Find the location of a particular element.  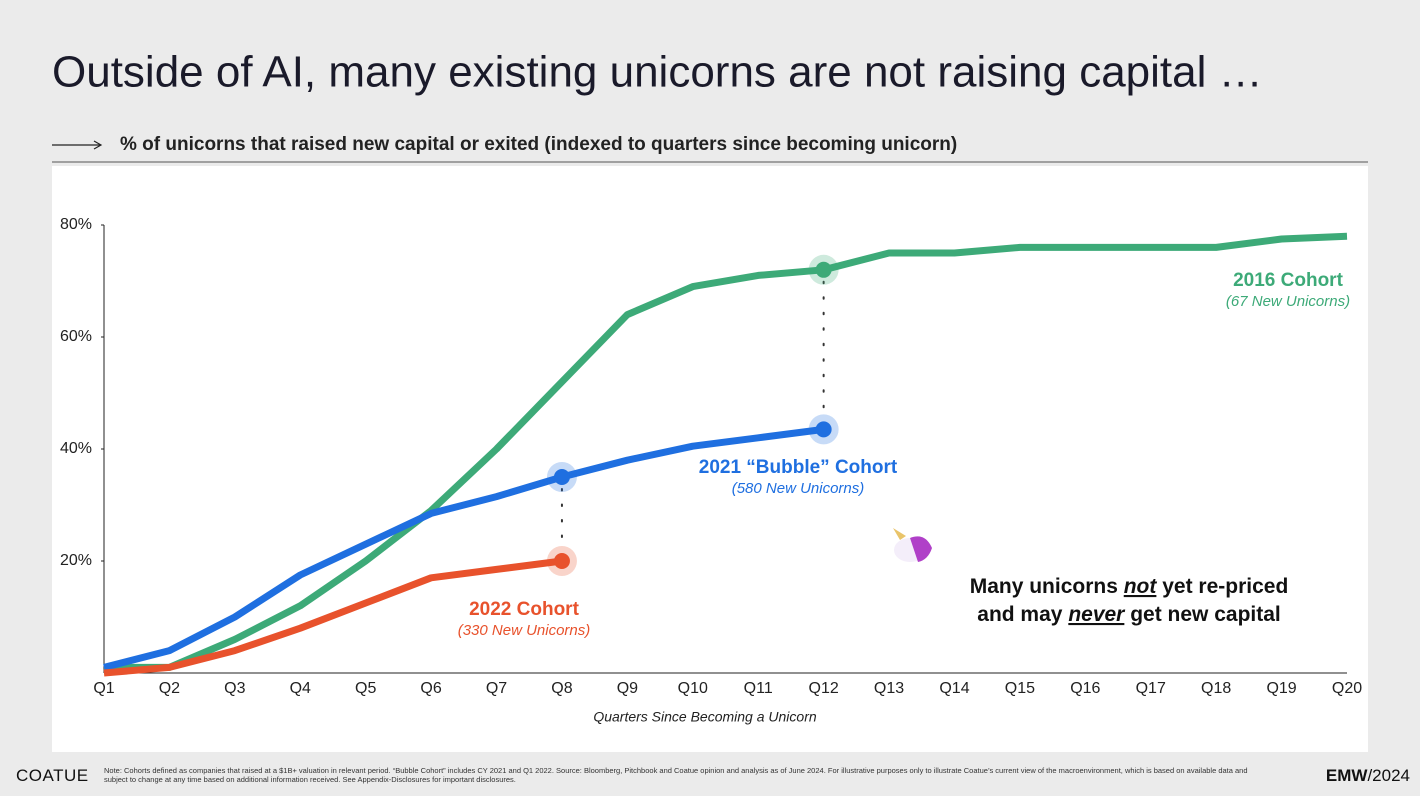

arrow-head is located at coordinates (98, 145).